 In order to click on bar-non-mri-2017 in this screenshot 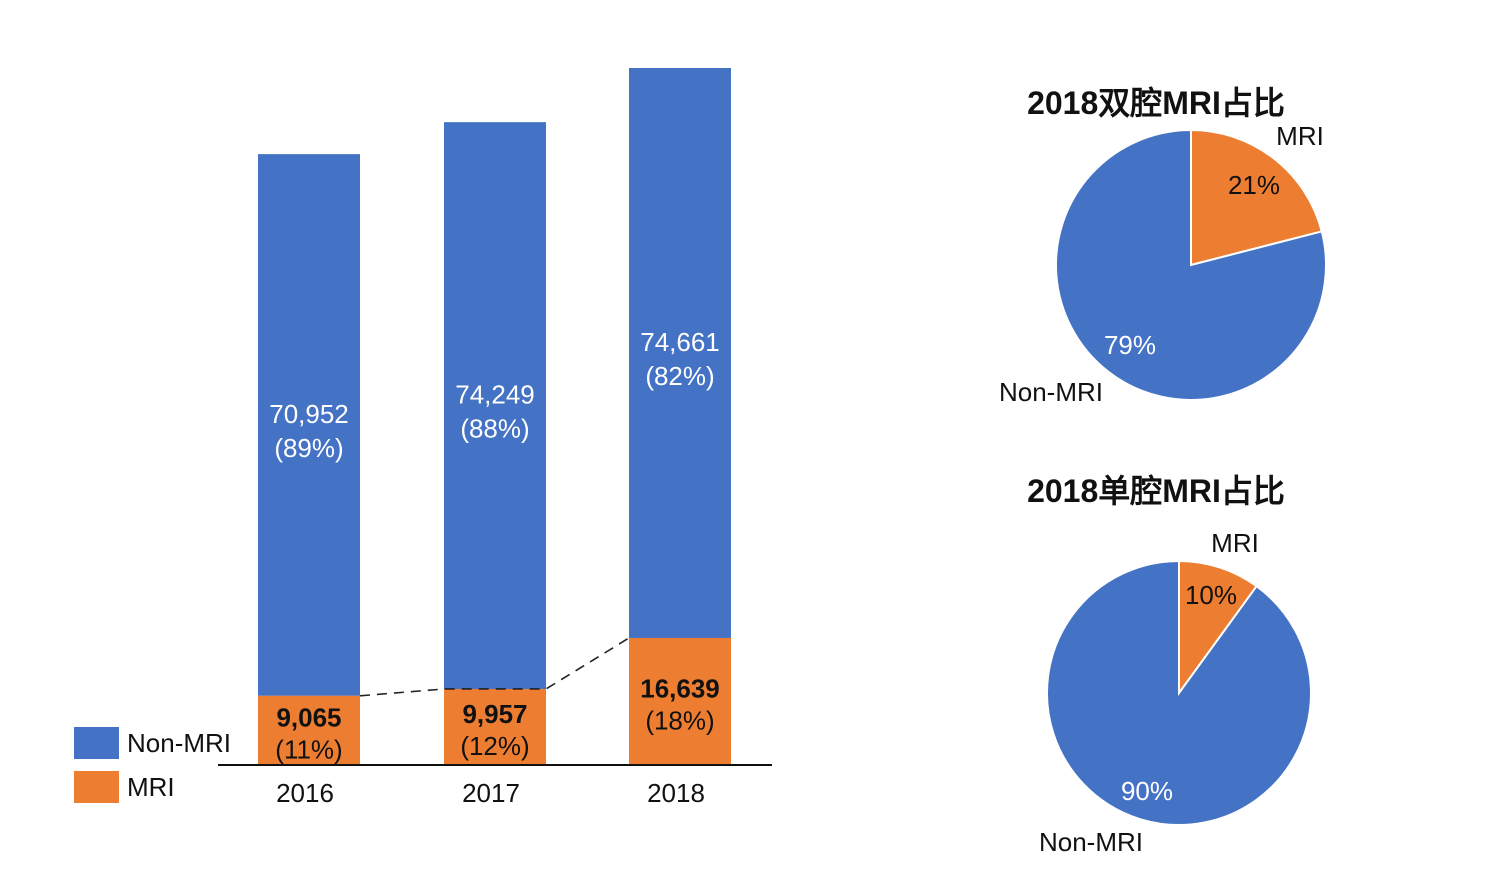, I will do `click(495, 405)`.